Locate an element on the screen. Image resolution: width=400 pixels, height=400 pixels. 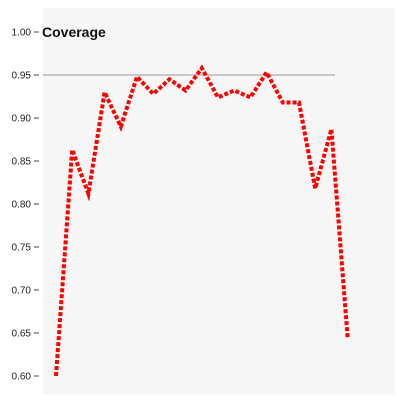
y-axis: 0.60 0.65 0.70 0.75 0.80 0.85 0.90 0.95 1.00 is located at coordinates (25, 205).